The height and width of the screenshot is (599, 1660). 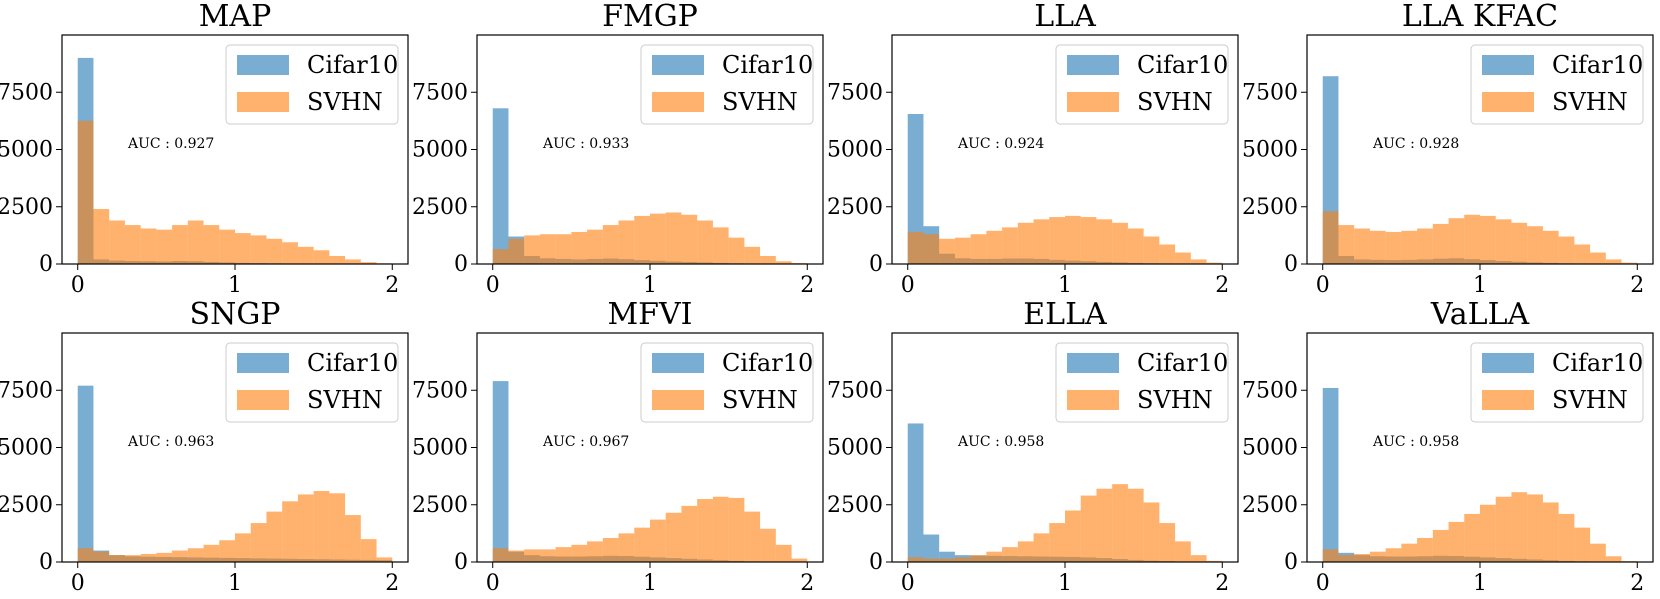 I want to click on panel-title: SNGP, so click(x=235, y=314).